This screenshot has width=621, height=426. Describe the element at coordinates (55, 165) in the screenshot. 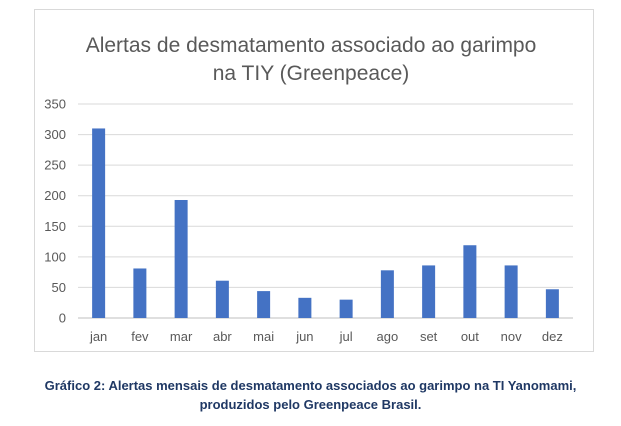

I see `y-tick-label: 250` at that location.